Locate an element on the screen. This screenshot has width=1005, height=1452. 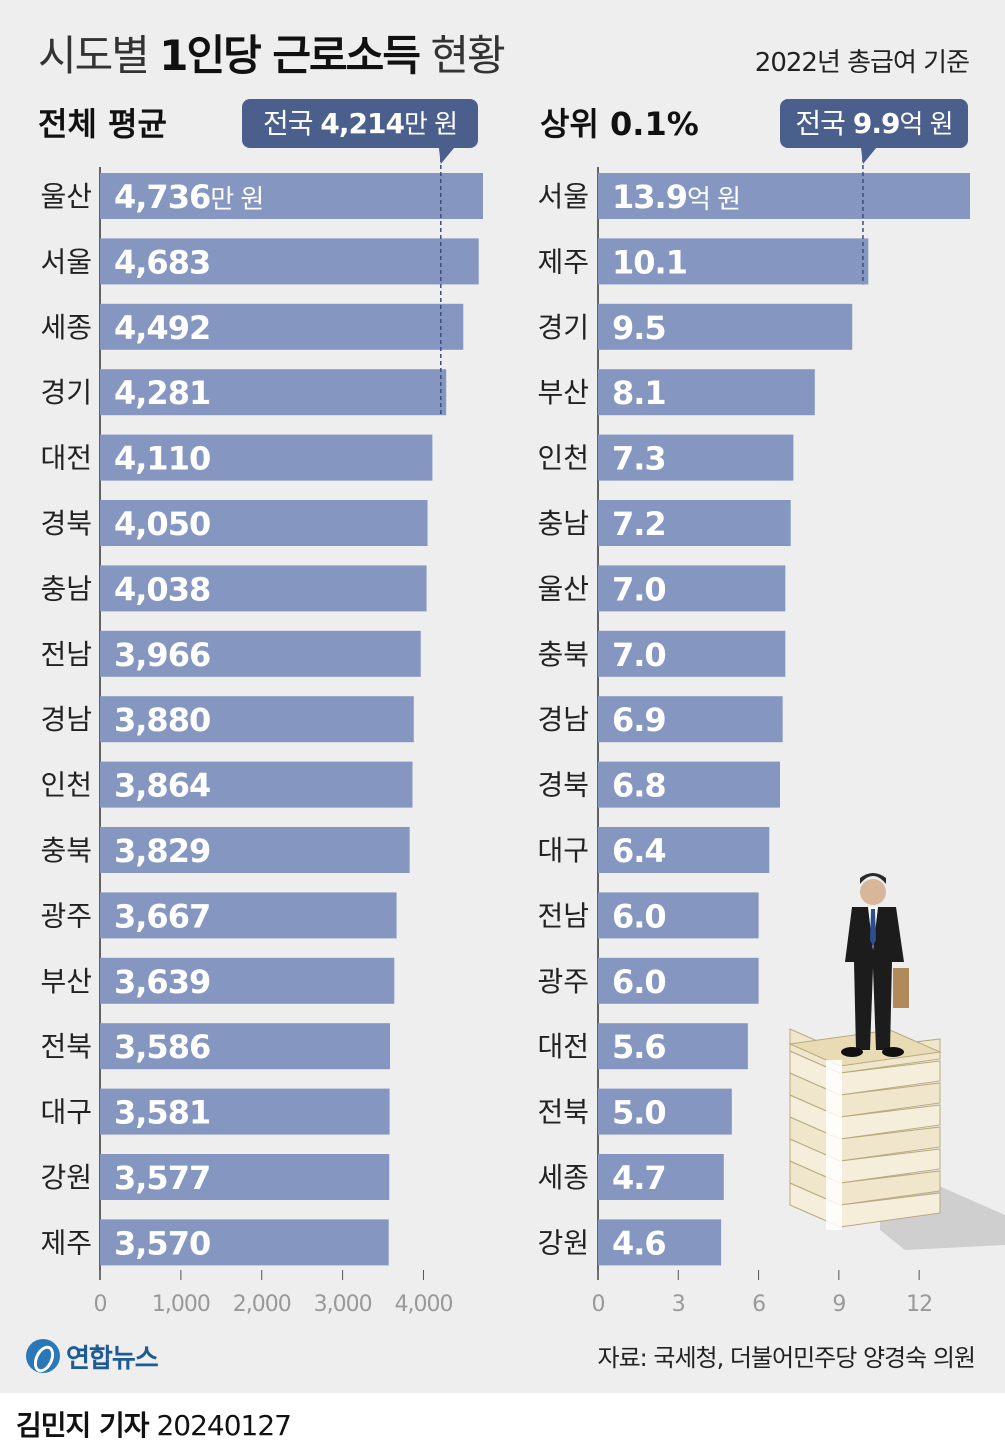
value-label-1-13: 5.6 is located at coordinates (639, 1047).